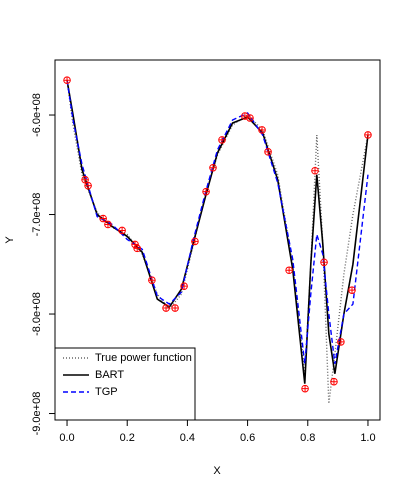  Describe the element at coordinates (109, 375) in the screenshot. I see `legend-label: BART` at that location.